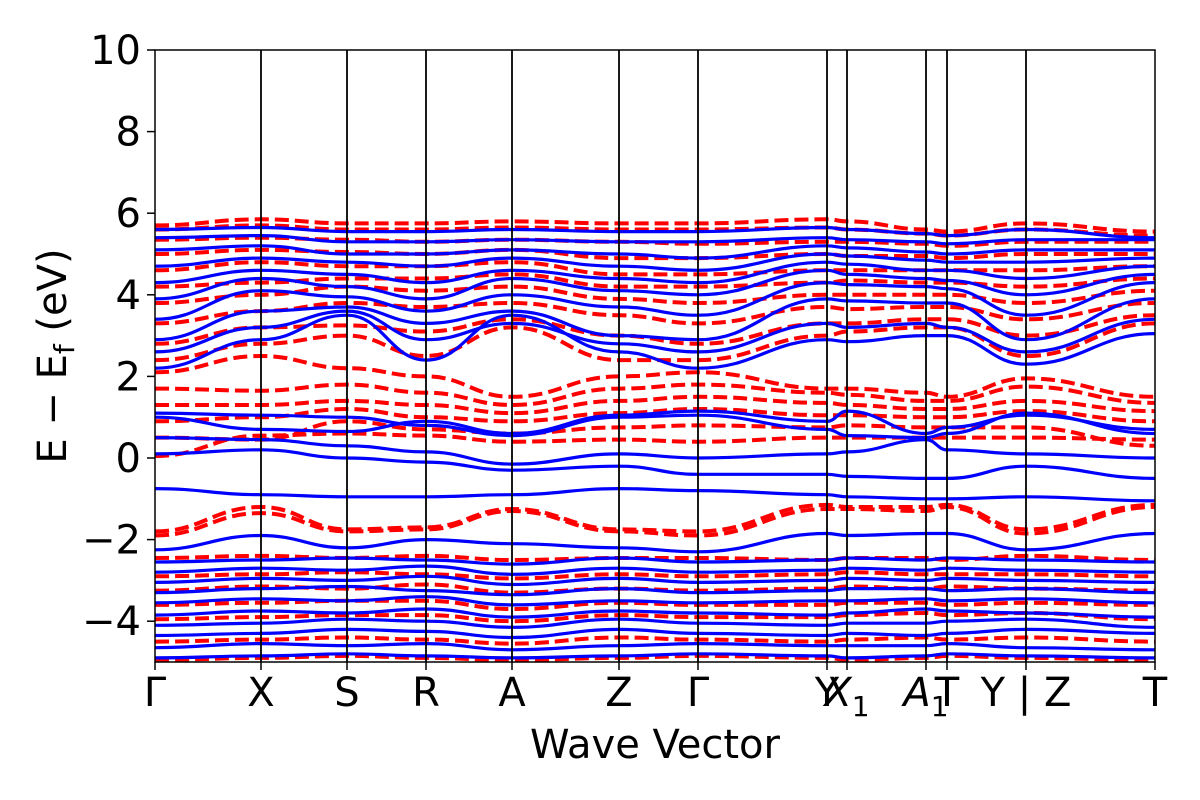 The height and width of the screenshot is (800, 1200). What do you see at coordinates (655, 745) in the screenshot?
I see `x-axis-label: Wave Vector` at bounding box center [655, 745].